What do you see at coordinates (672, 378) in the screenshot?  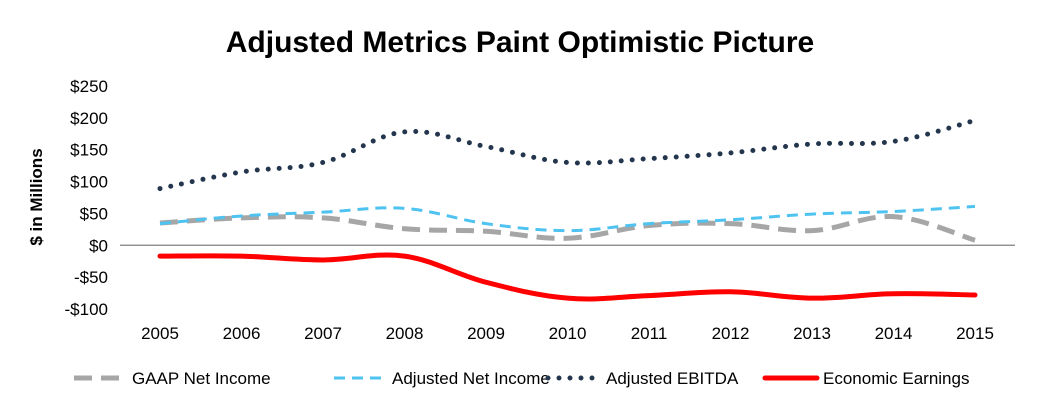 I see `legend-label-adjusted-ebitda: Adjusted EBITDA` at bounding box center [672, 378].